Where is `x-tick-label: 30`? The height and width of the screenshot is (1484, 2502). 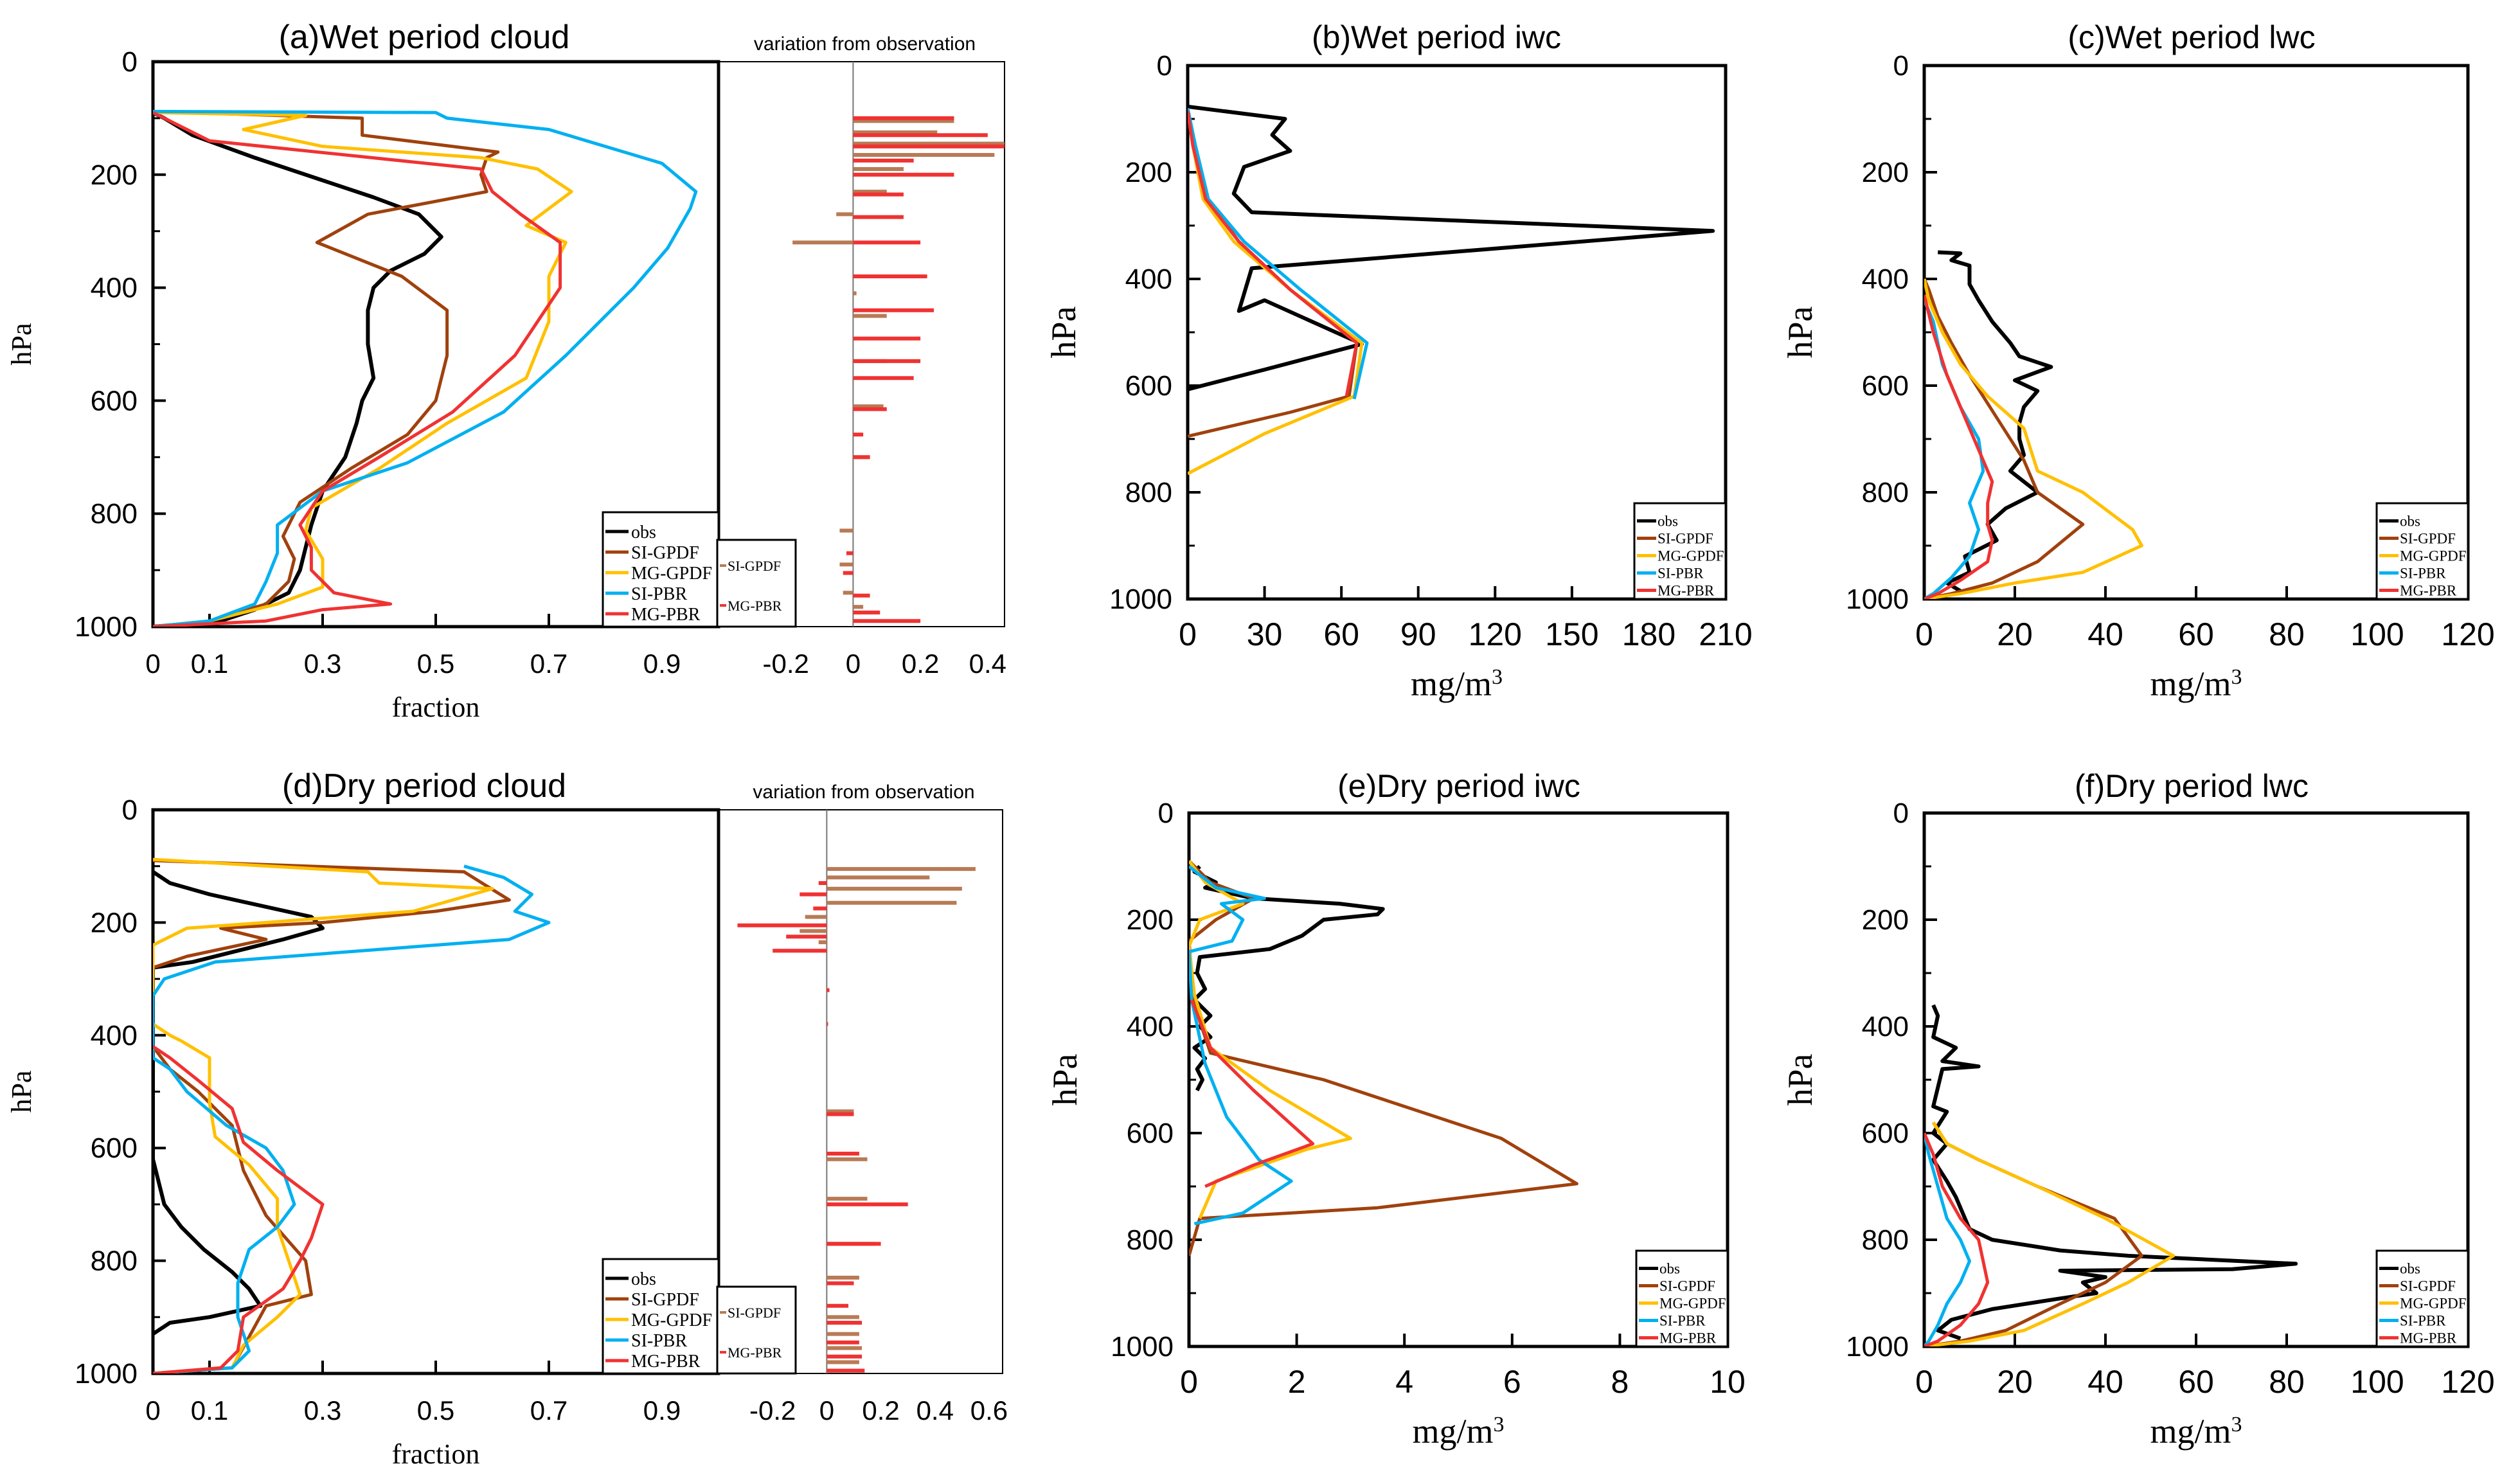 x-tick-label: 30 is located at coordinates (1265, 634).